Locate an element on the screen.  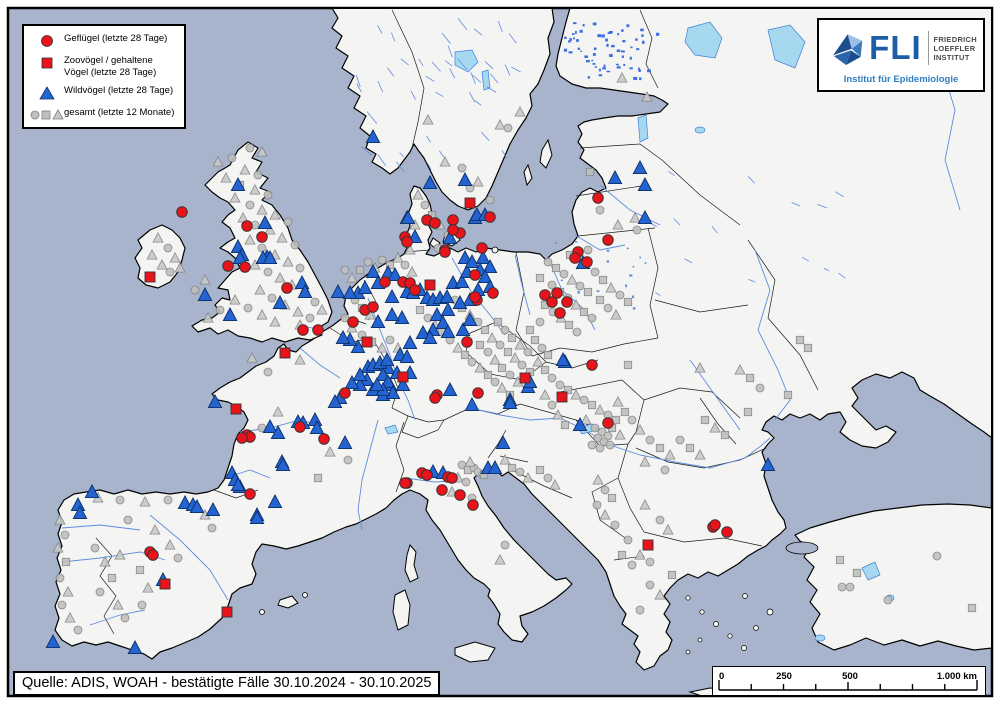
island-gotland is located at coordinates (546, 153).